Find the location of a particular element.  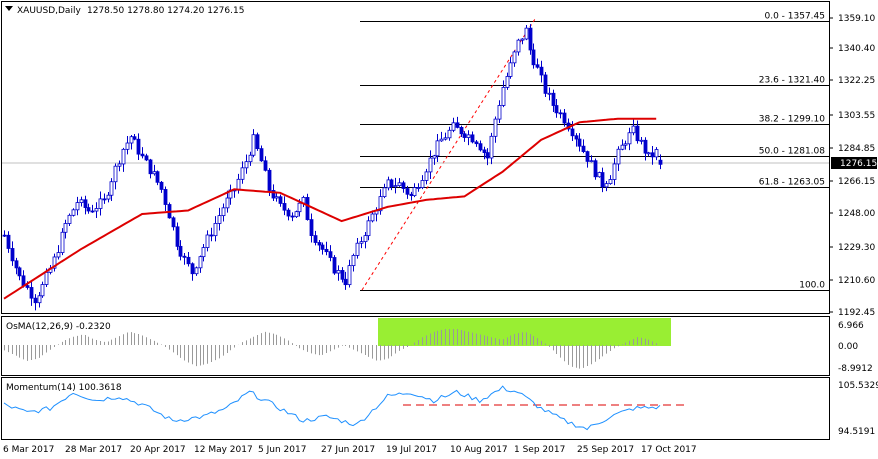

fib-level-label: 0.0 - 1357.45 is located at coordinates (795, 17).